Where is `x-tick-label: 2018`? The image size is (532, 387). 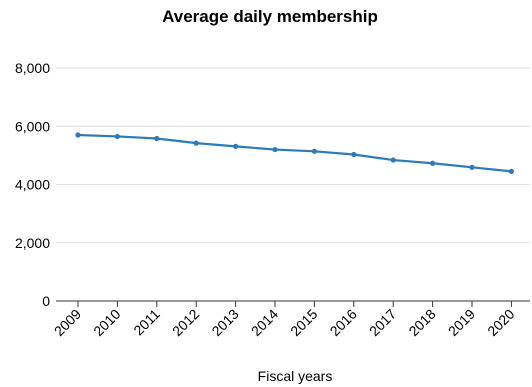 x-tick-label: 2018 is located at coordinates (421, 322).